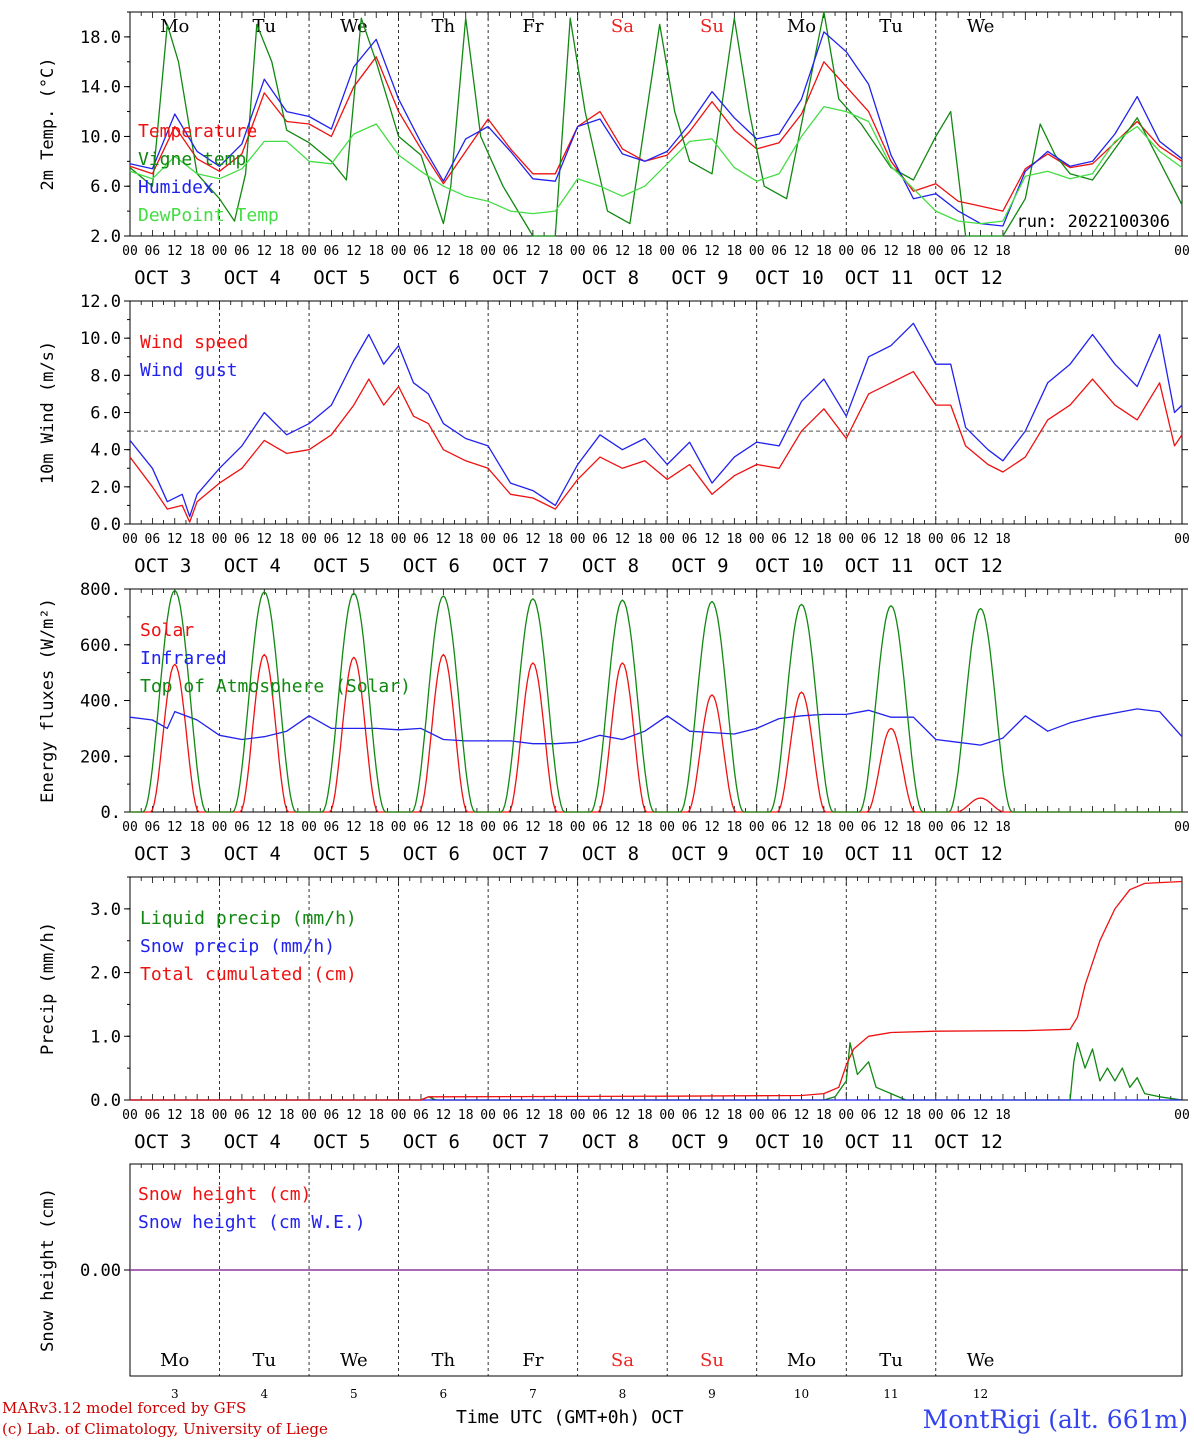 This screenshot has height=1440, width=1194. Describe the element at coordinates (570, 1417) in the screenshot. I see `time-axis-label: Time UTC (GMT+0h) OCT` at that location.